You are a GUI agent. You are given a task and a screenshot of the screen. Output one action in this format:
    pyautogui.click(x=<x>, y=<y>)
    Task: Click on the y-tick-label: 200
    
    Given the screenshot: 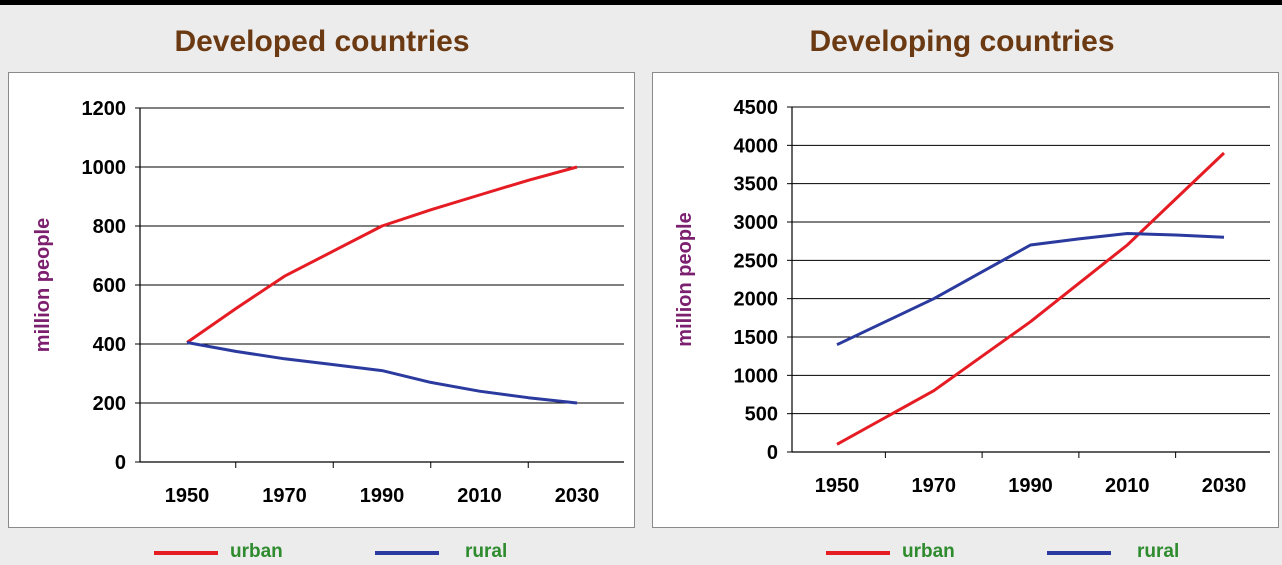 What is the action you would take?
    pyautogui.click(x=109, y=404)
    